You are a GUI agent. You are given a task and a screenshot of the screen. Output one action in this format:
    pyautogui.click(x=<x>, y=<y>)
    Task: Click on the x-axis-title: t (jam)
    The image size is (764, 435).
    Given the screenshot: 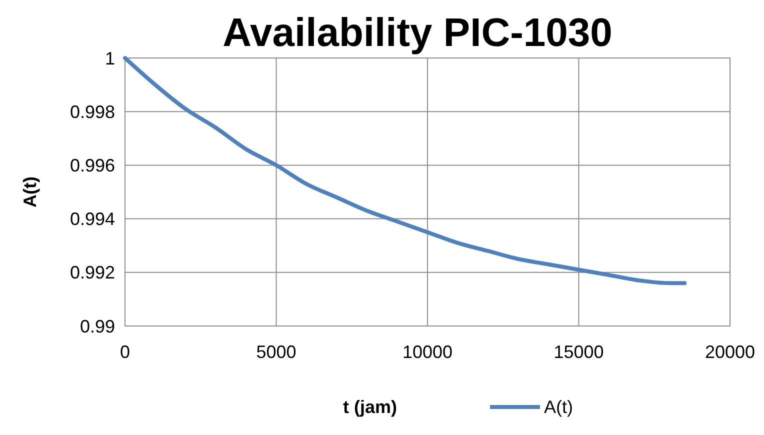 What is the action you would take?
    pyautogui.click(x=370, y=407)
    